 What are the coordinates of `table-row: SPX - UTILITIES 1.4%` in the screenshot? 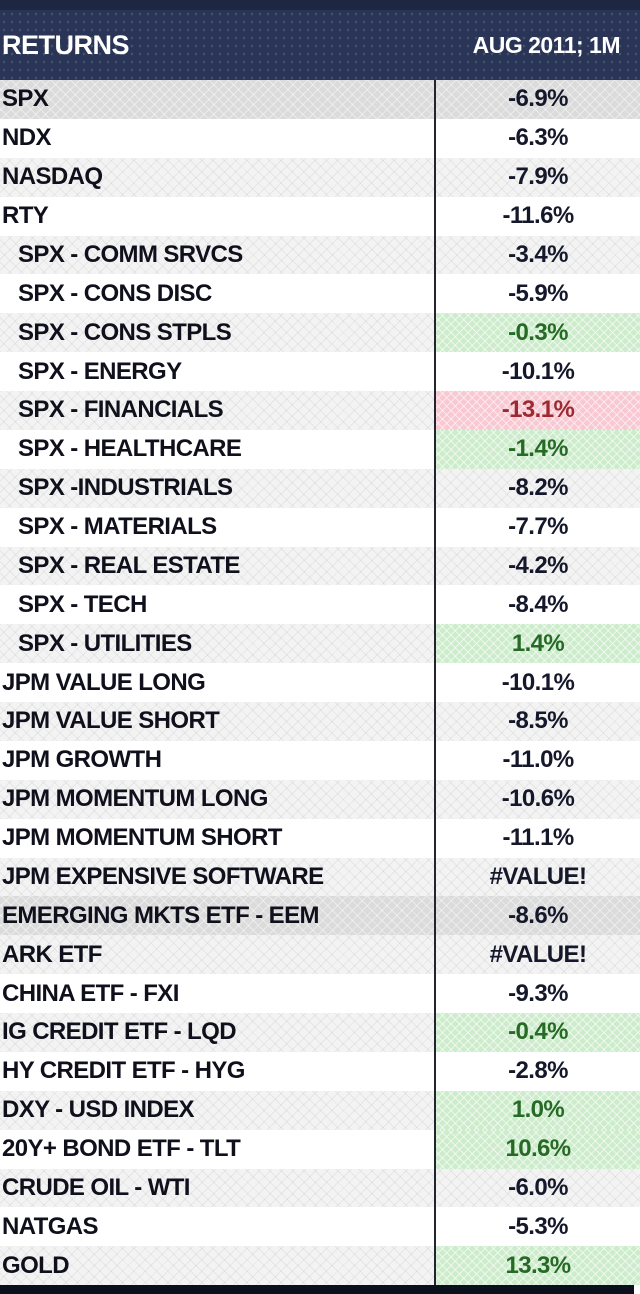 It's located at (320, 644).